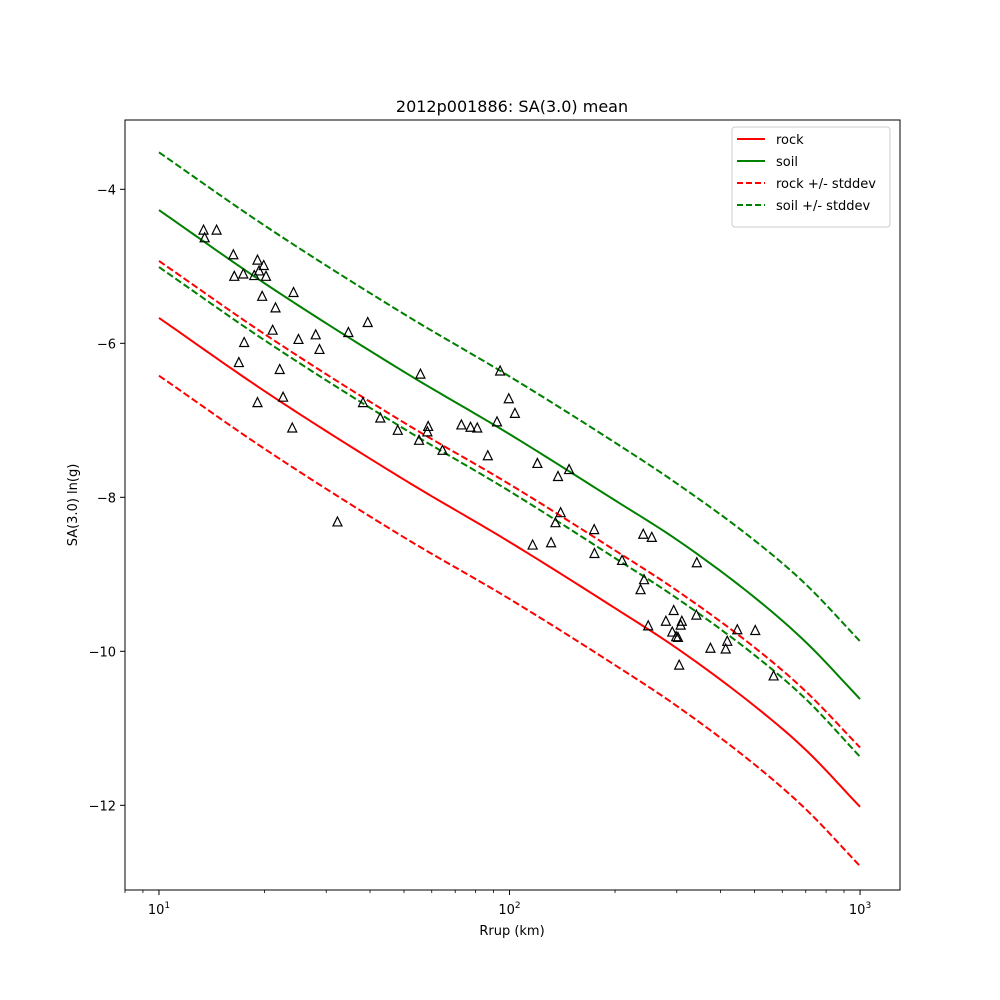 This screenshot has width=1000, height=1000. I want to click on y-tick-label: −10, so click(102, 652).